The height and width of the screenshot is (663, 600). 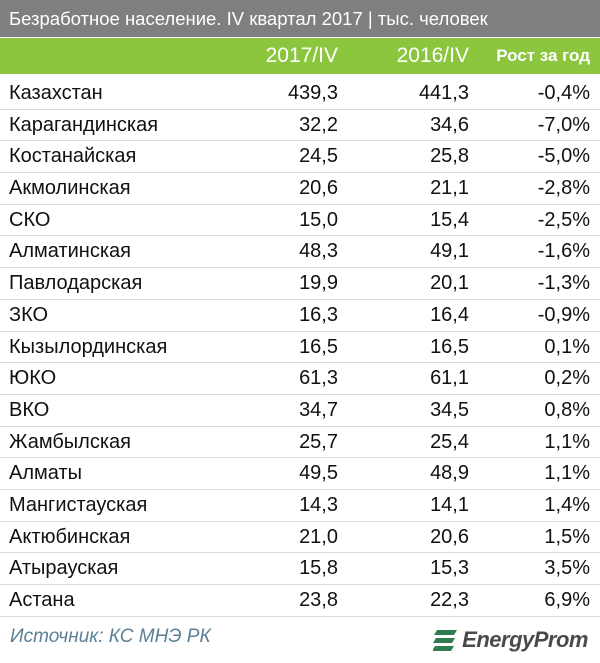 What do you see at coordinates (449, 314) in the screenshot?
I see `value-2016: 16,4` at bounding box center [449, 314].